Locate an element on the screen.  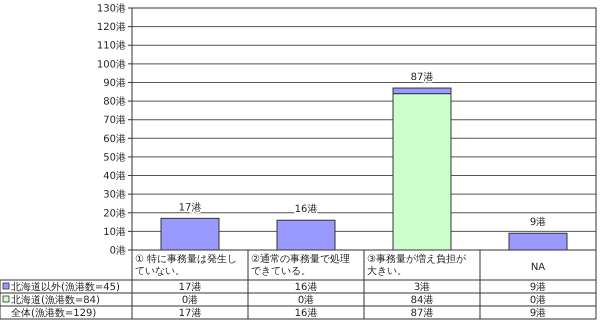
total-label: 16港 is located at coordinates (306, 209).